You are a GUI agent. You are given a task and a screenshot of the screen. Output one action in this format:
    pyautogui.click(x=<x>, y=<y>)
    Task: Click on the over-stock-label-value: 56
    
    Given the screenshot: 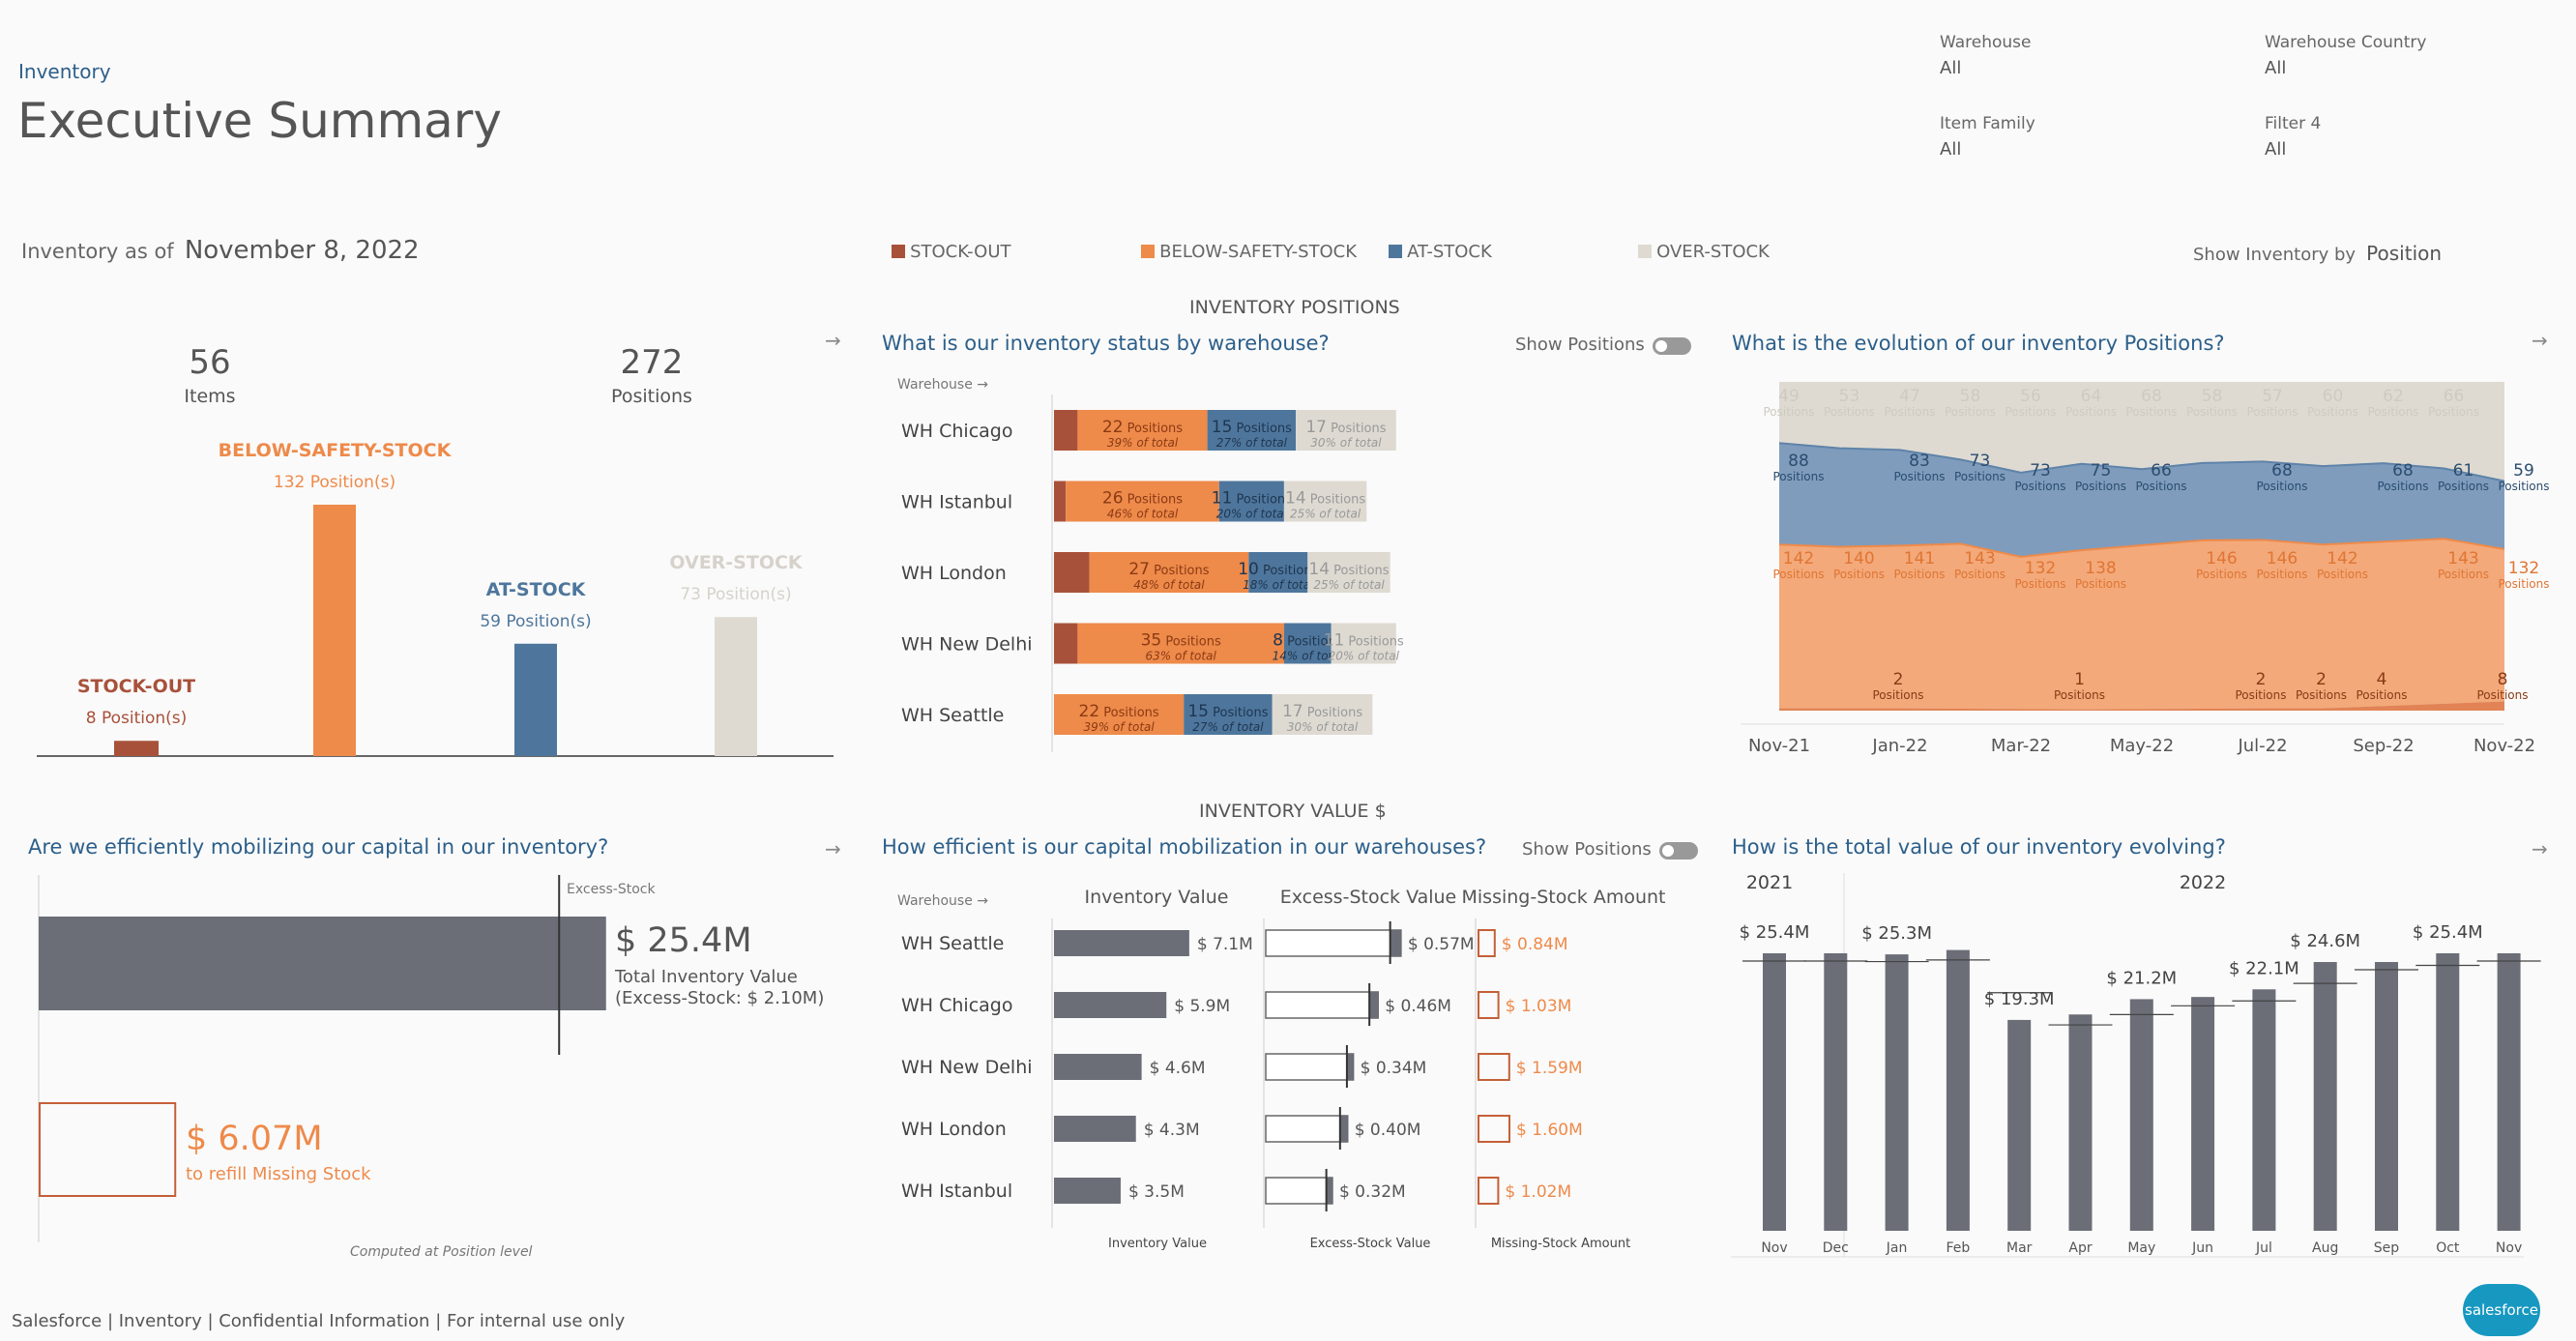 What is the action you would take?
    pyautogui.click(x=2030, y=396)
    